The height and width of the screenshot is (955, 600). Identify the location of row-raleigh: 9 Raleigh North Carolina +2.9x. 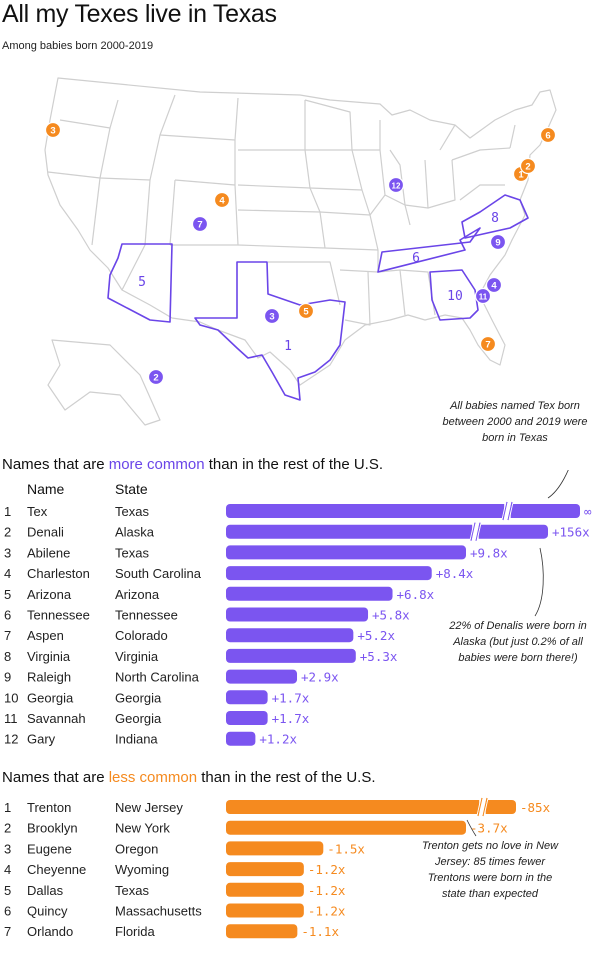
(171, 677).